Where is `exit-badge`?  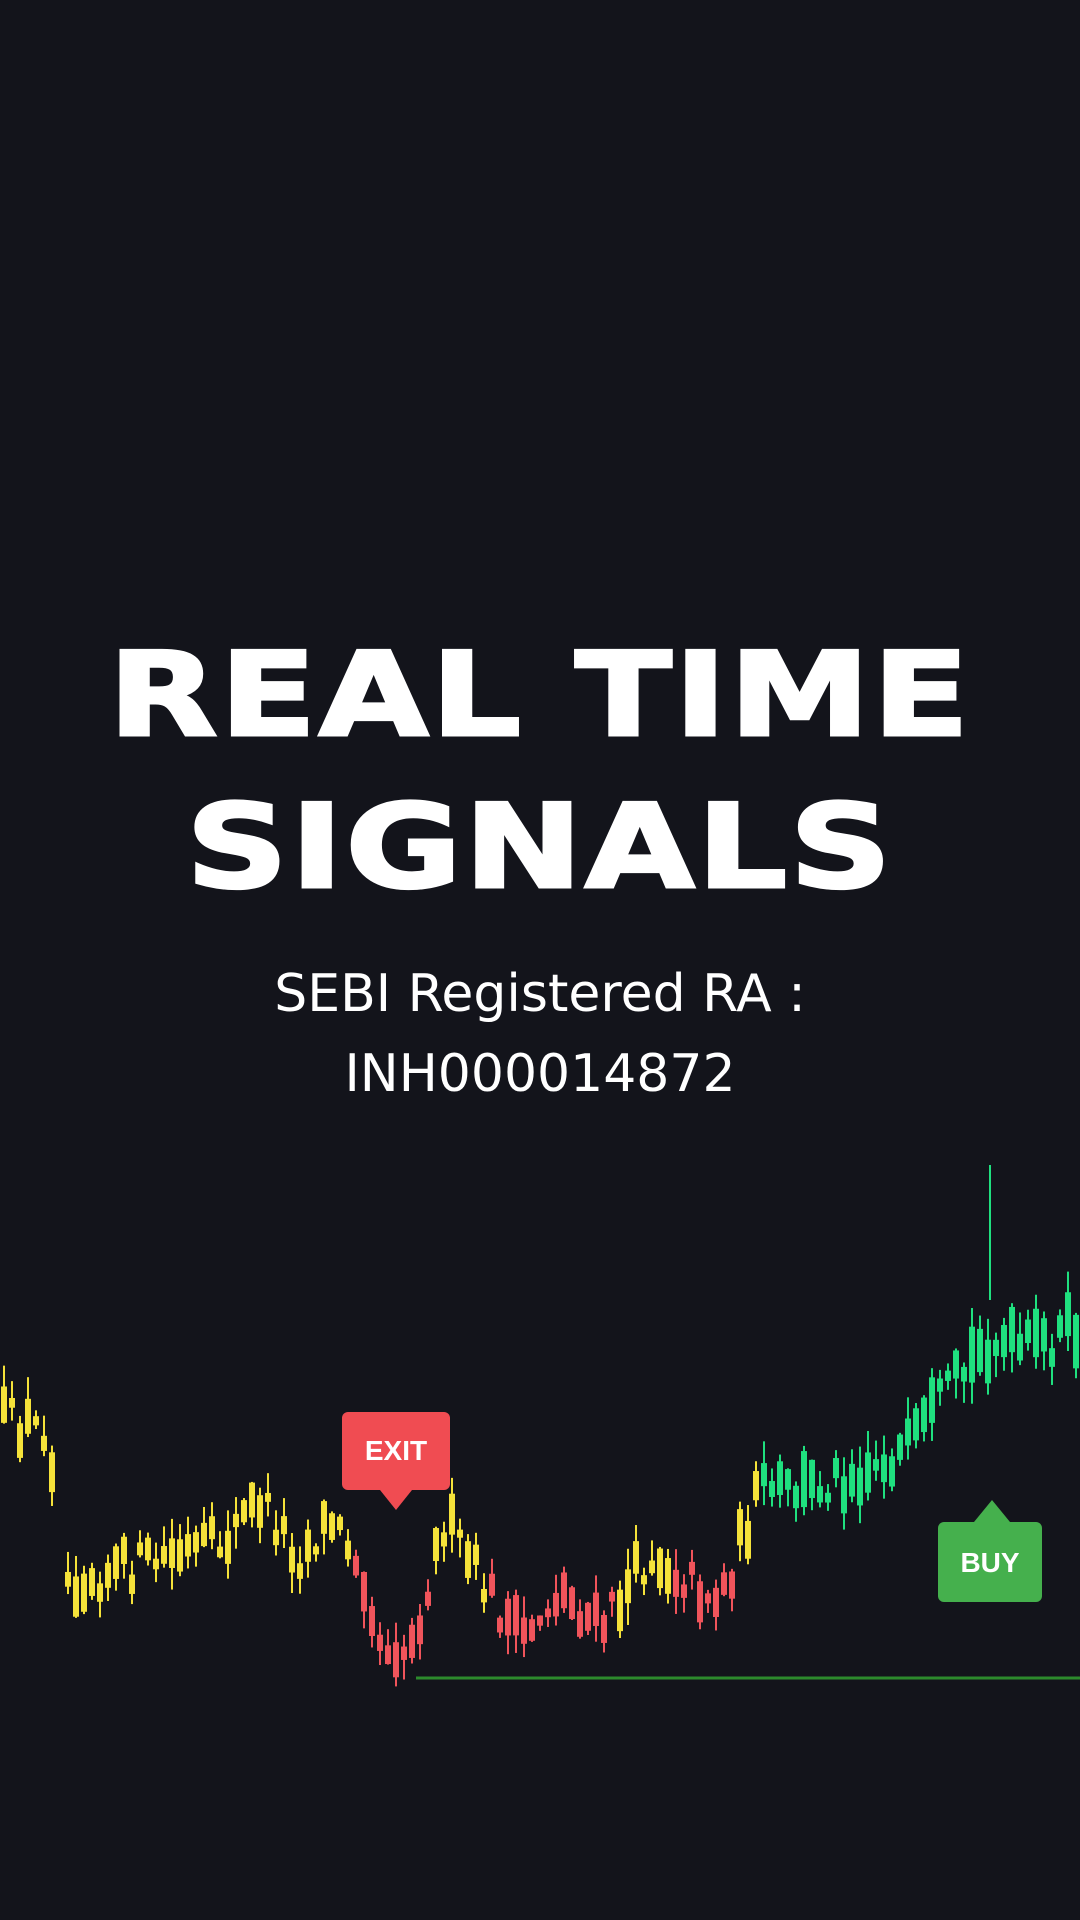
exit-badge is located at coordinates (396, 1451).